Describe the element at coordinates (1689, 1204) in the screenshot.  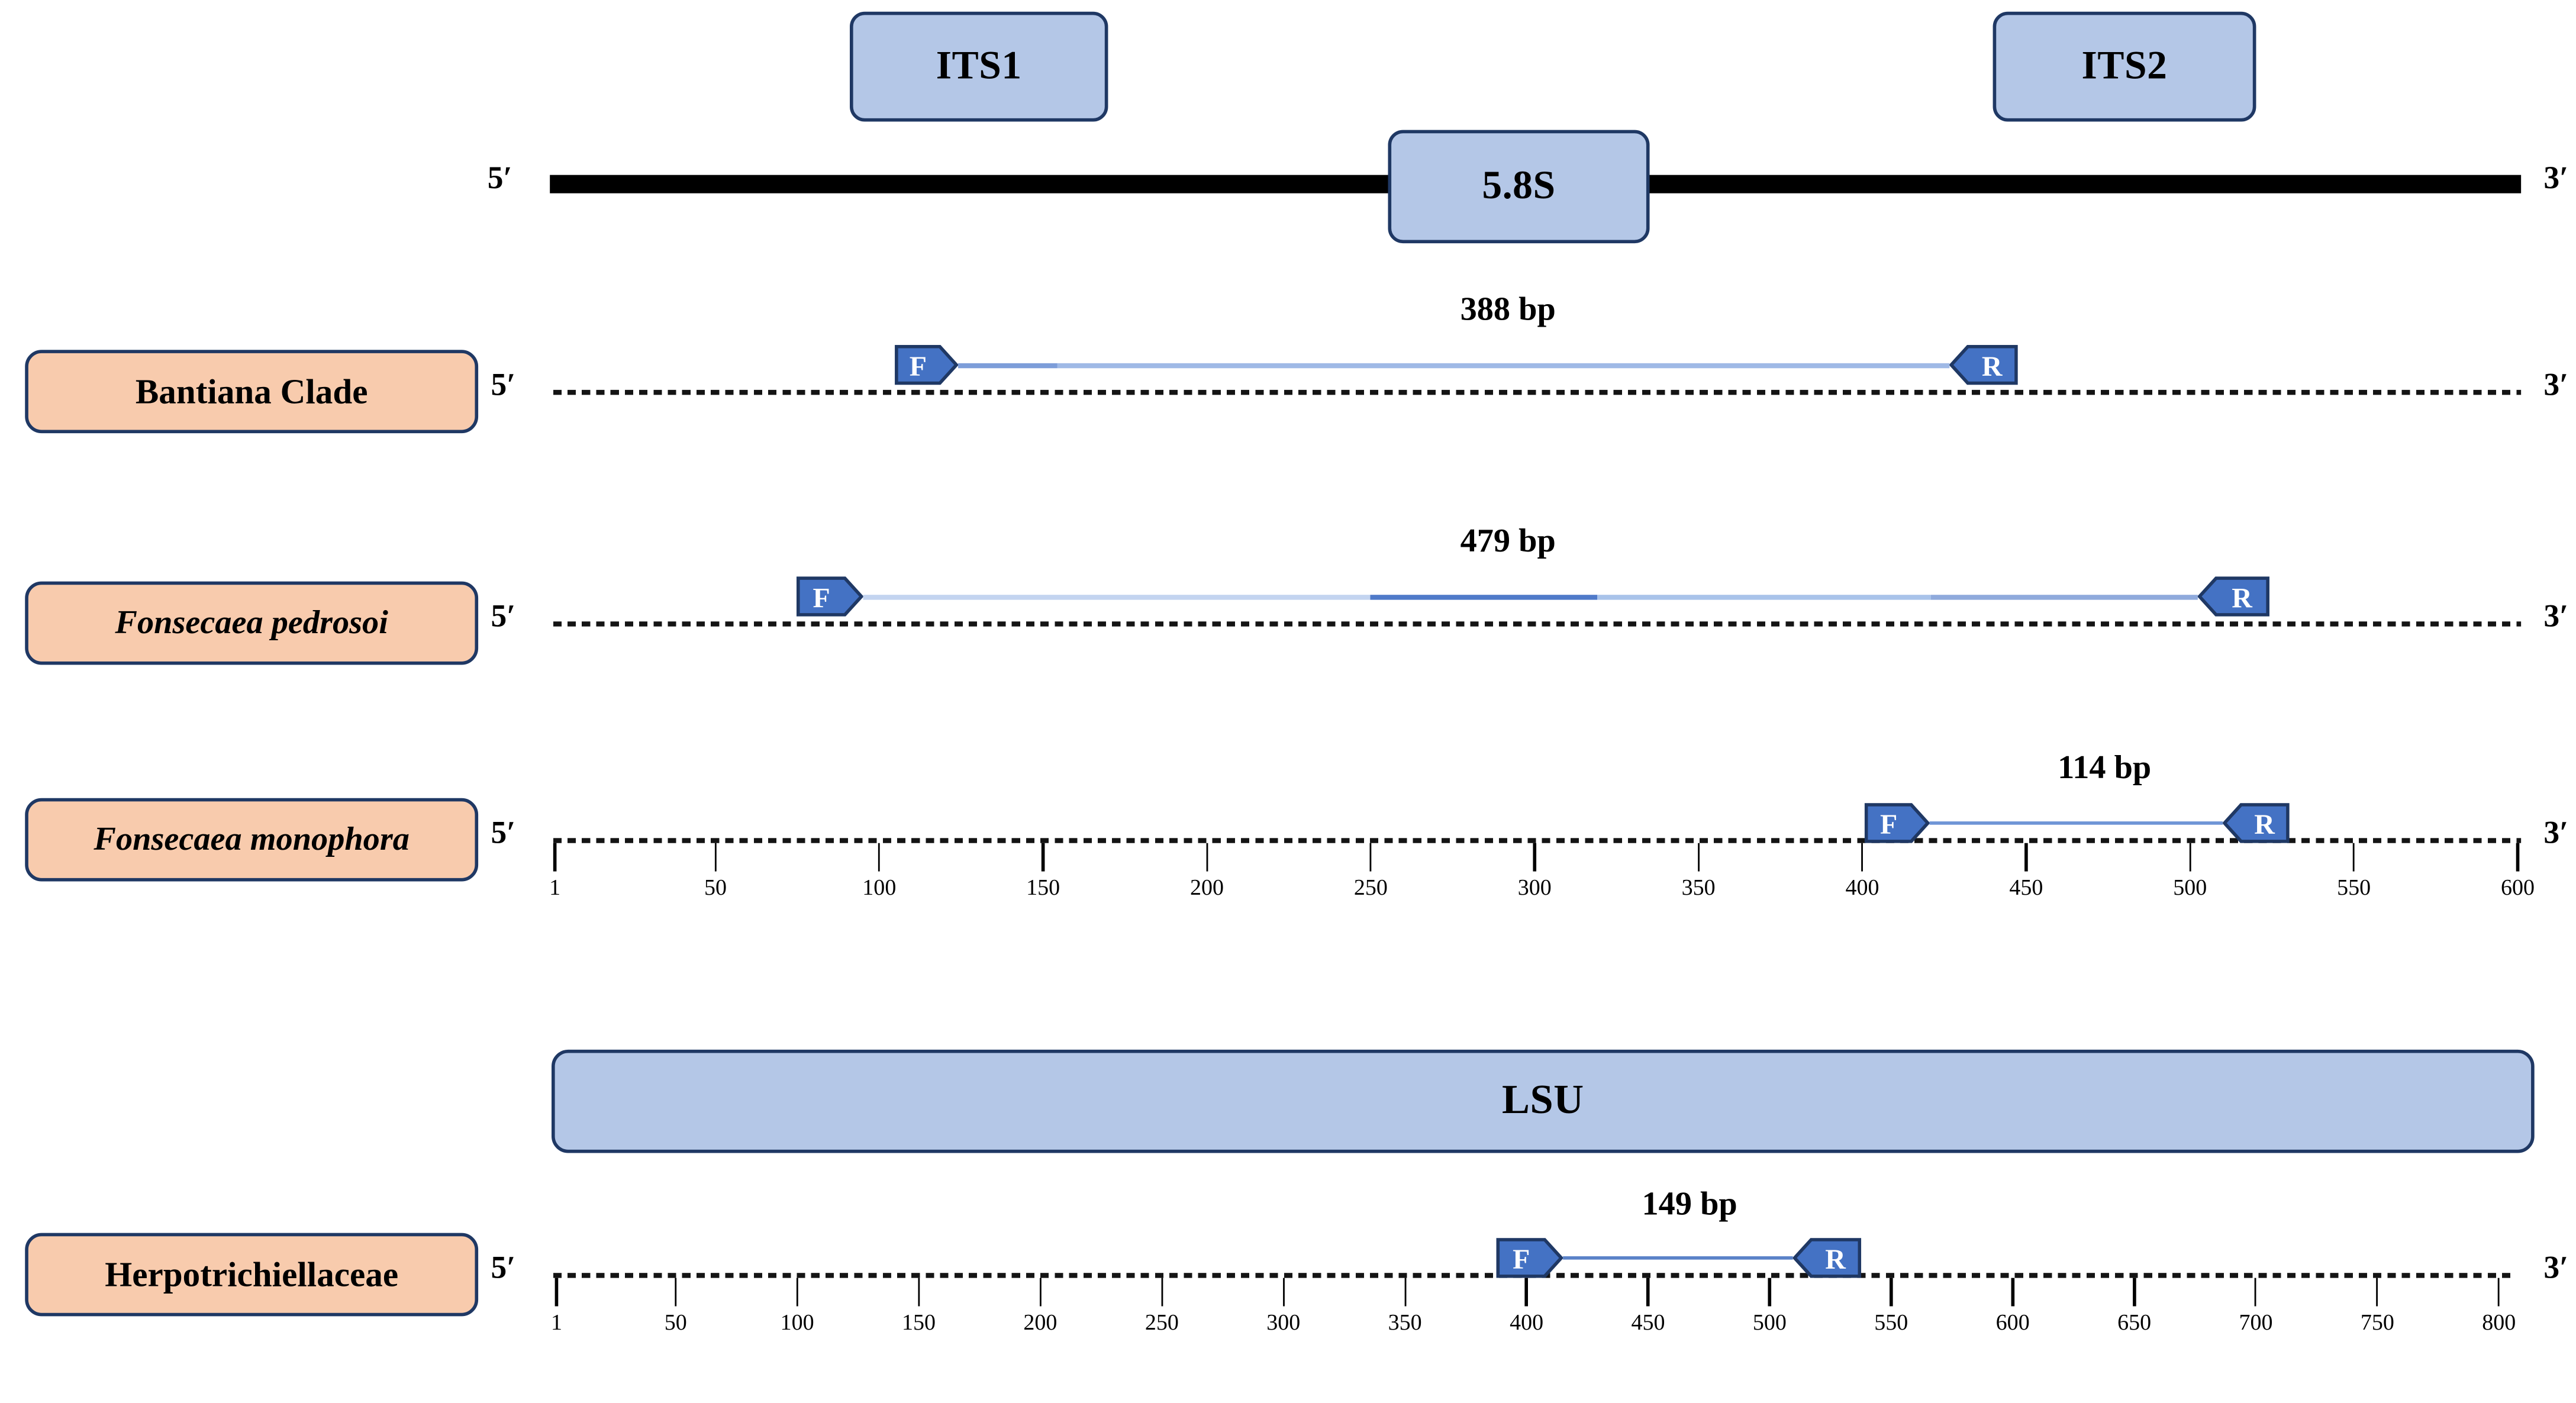
I see `amplicon-size-label: 149 bp` at that location.